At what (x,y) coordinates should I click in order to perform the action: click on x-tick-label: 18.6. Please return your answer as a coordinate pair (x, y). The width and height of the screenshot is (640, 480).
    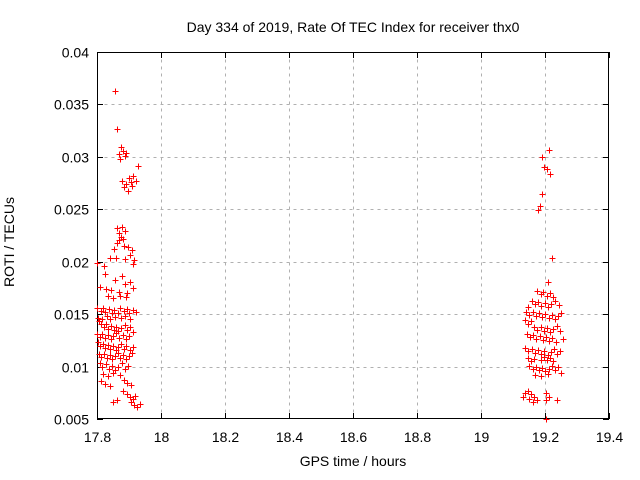
    Looking at the image, I should click on (353, 437).